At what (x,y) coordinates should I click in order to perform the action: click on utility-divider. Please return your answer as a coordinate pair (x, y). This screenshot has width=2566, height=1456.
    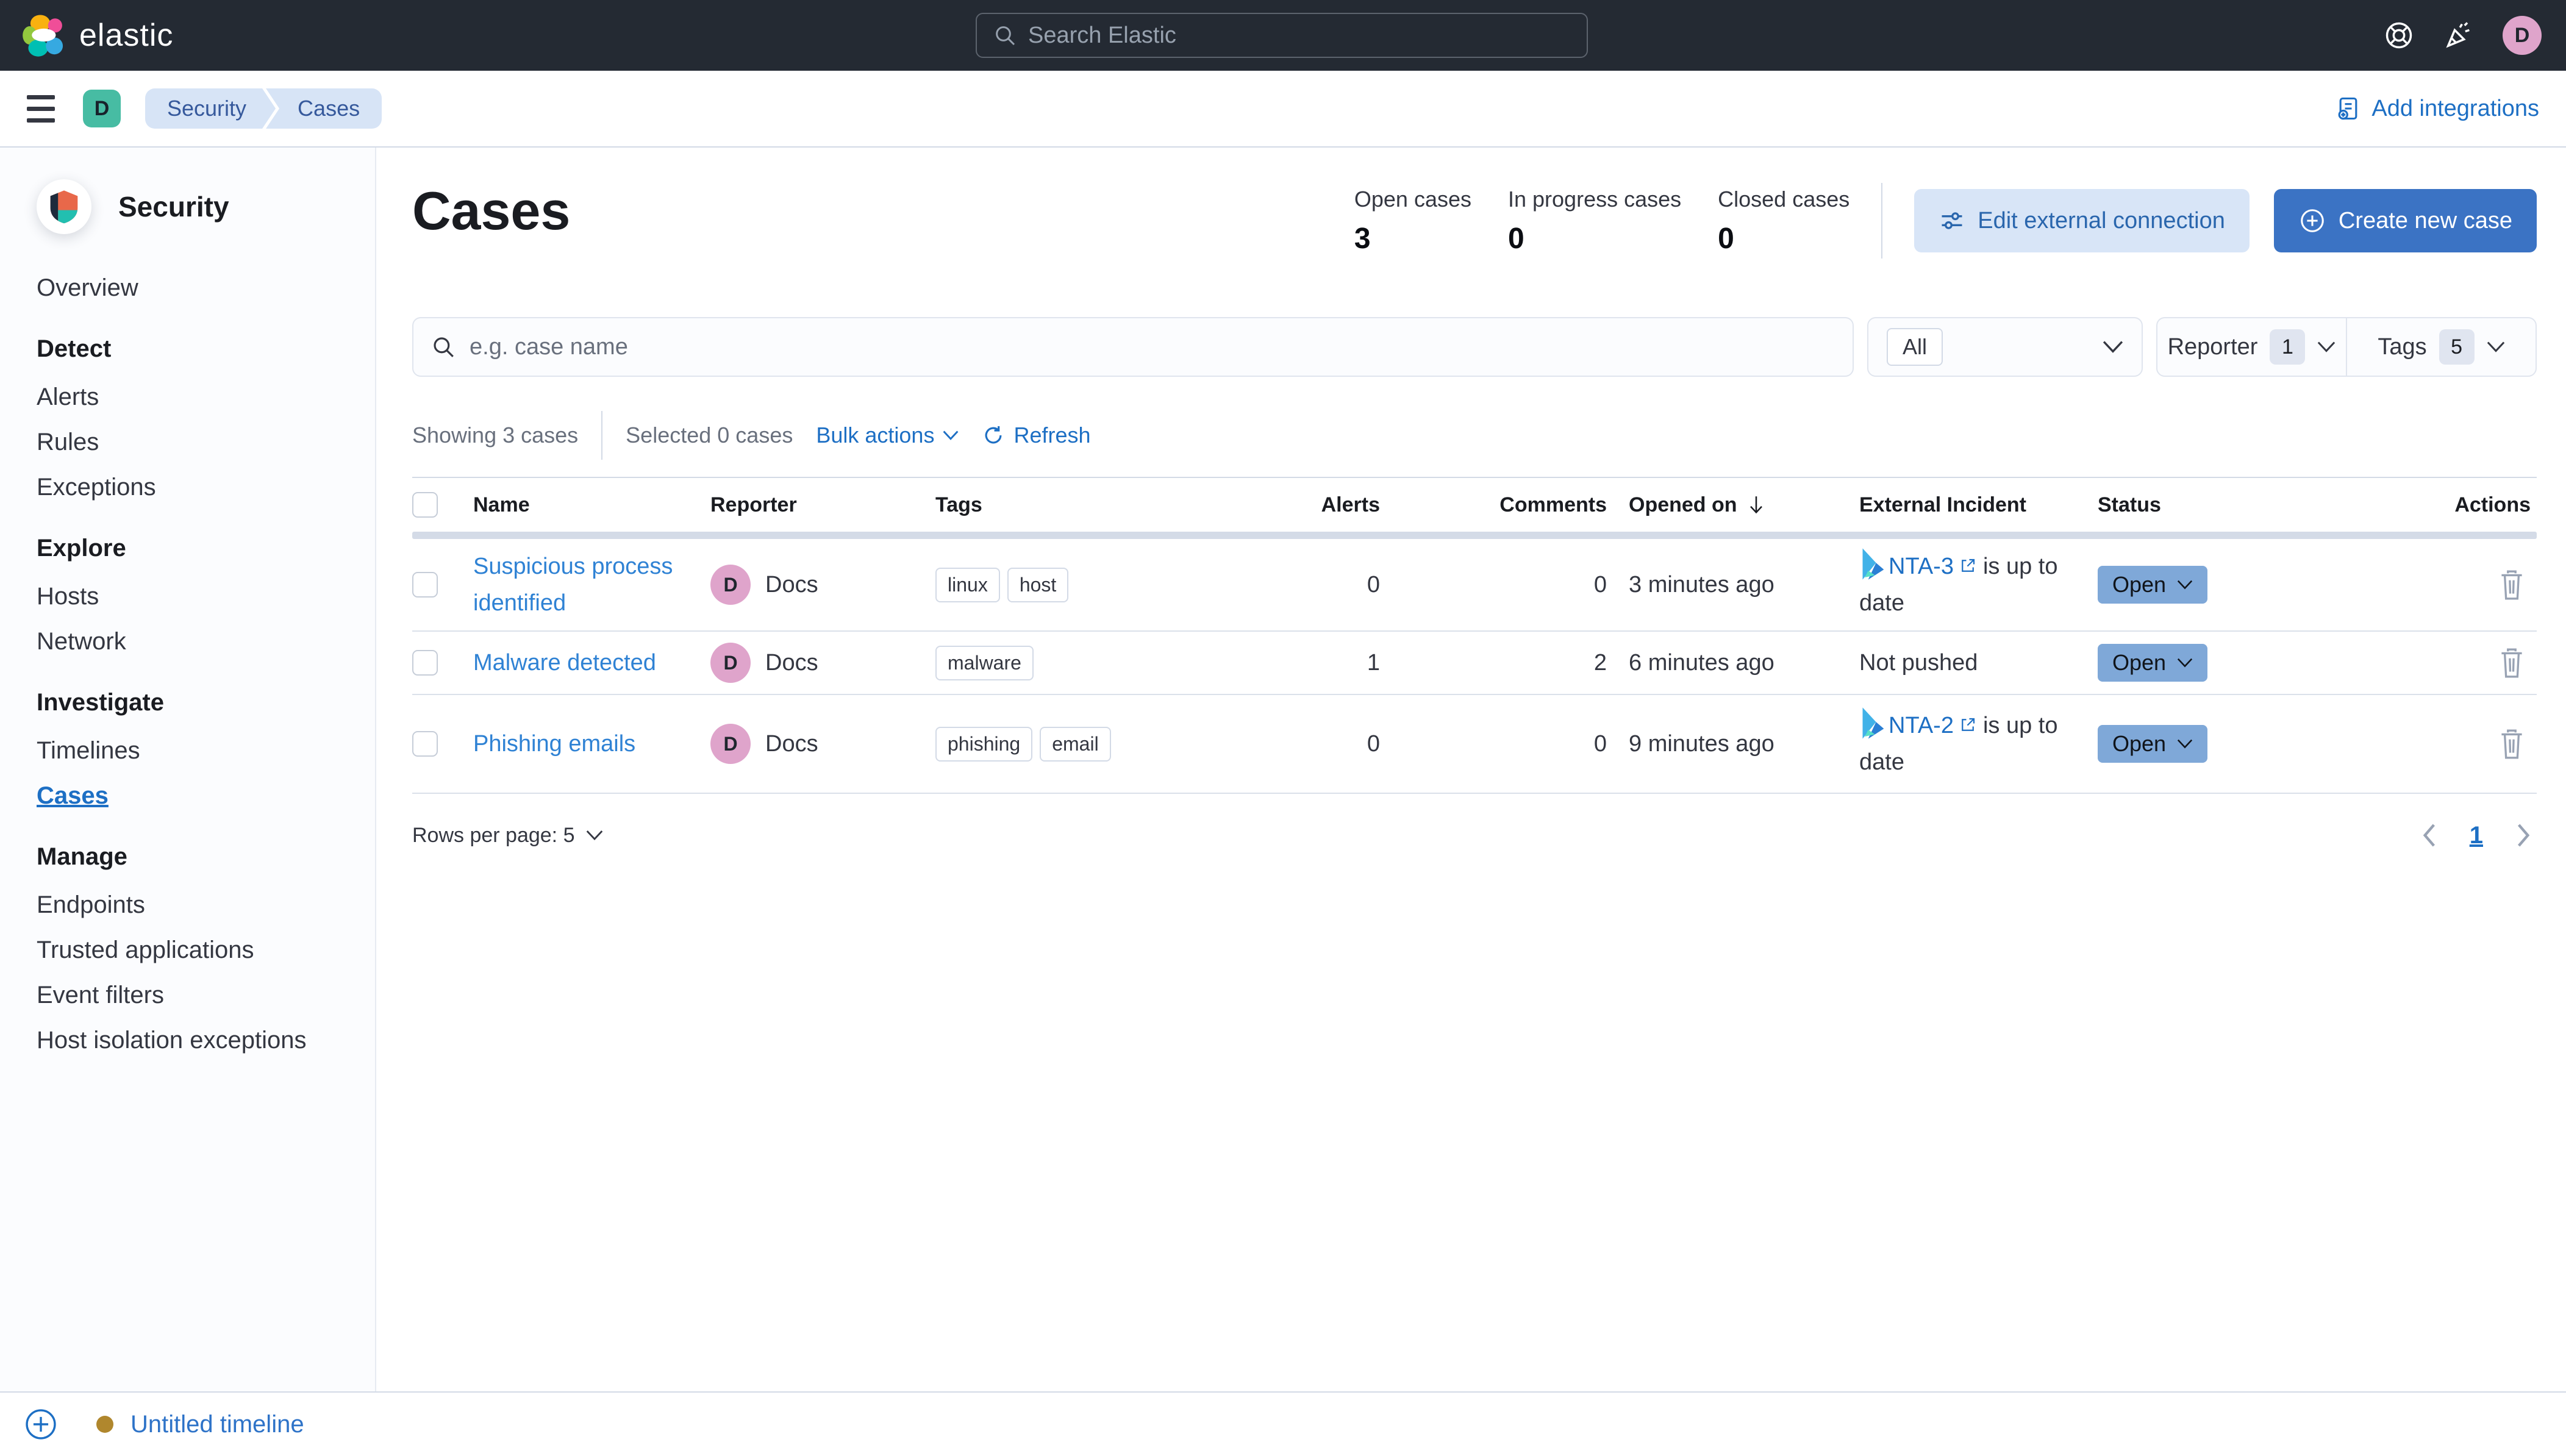
    Looking at the image, I should click on (602, 435).